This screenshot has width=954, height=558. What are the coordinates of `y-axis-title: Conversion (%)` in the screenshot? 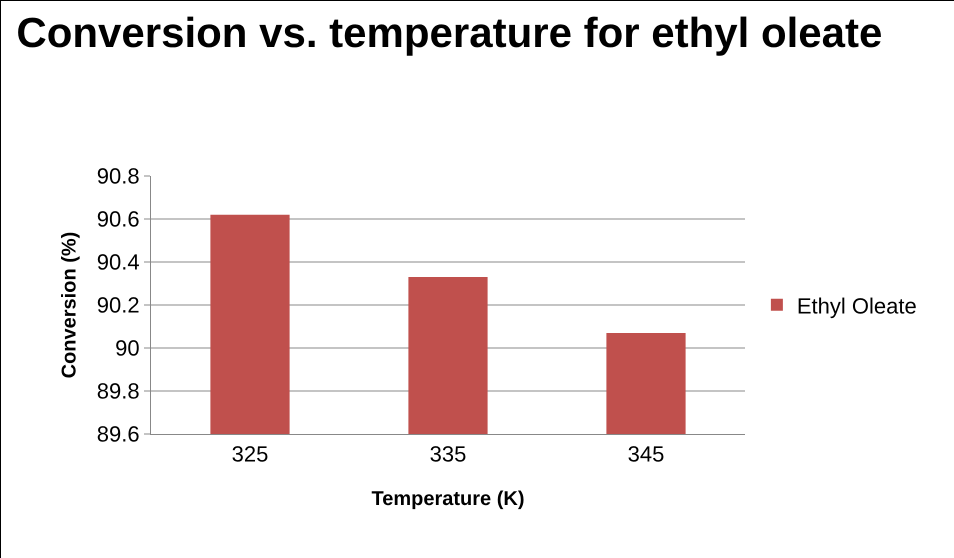 It's located at (69, 305).